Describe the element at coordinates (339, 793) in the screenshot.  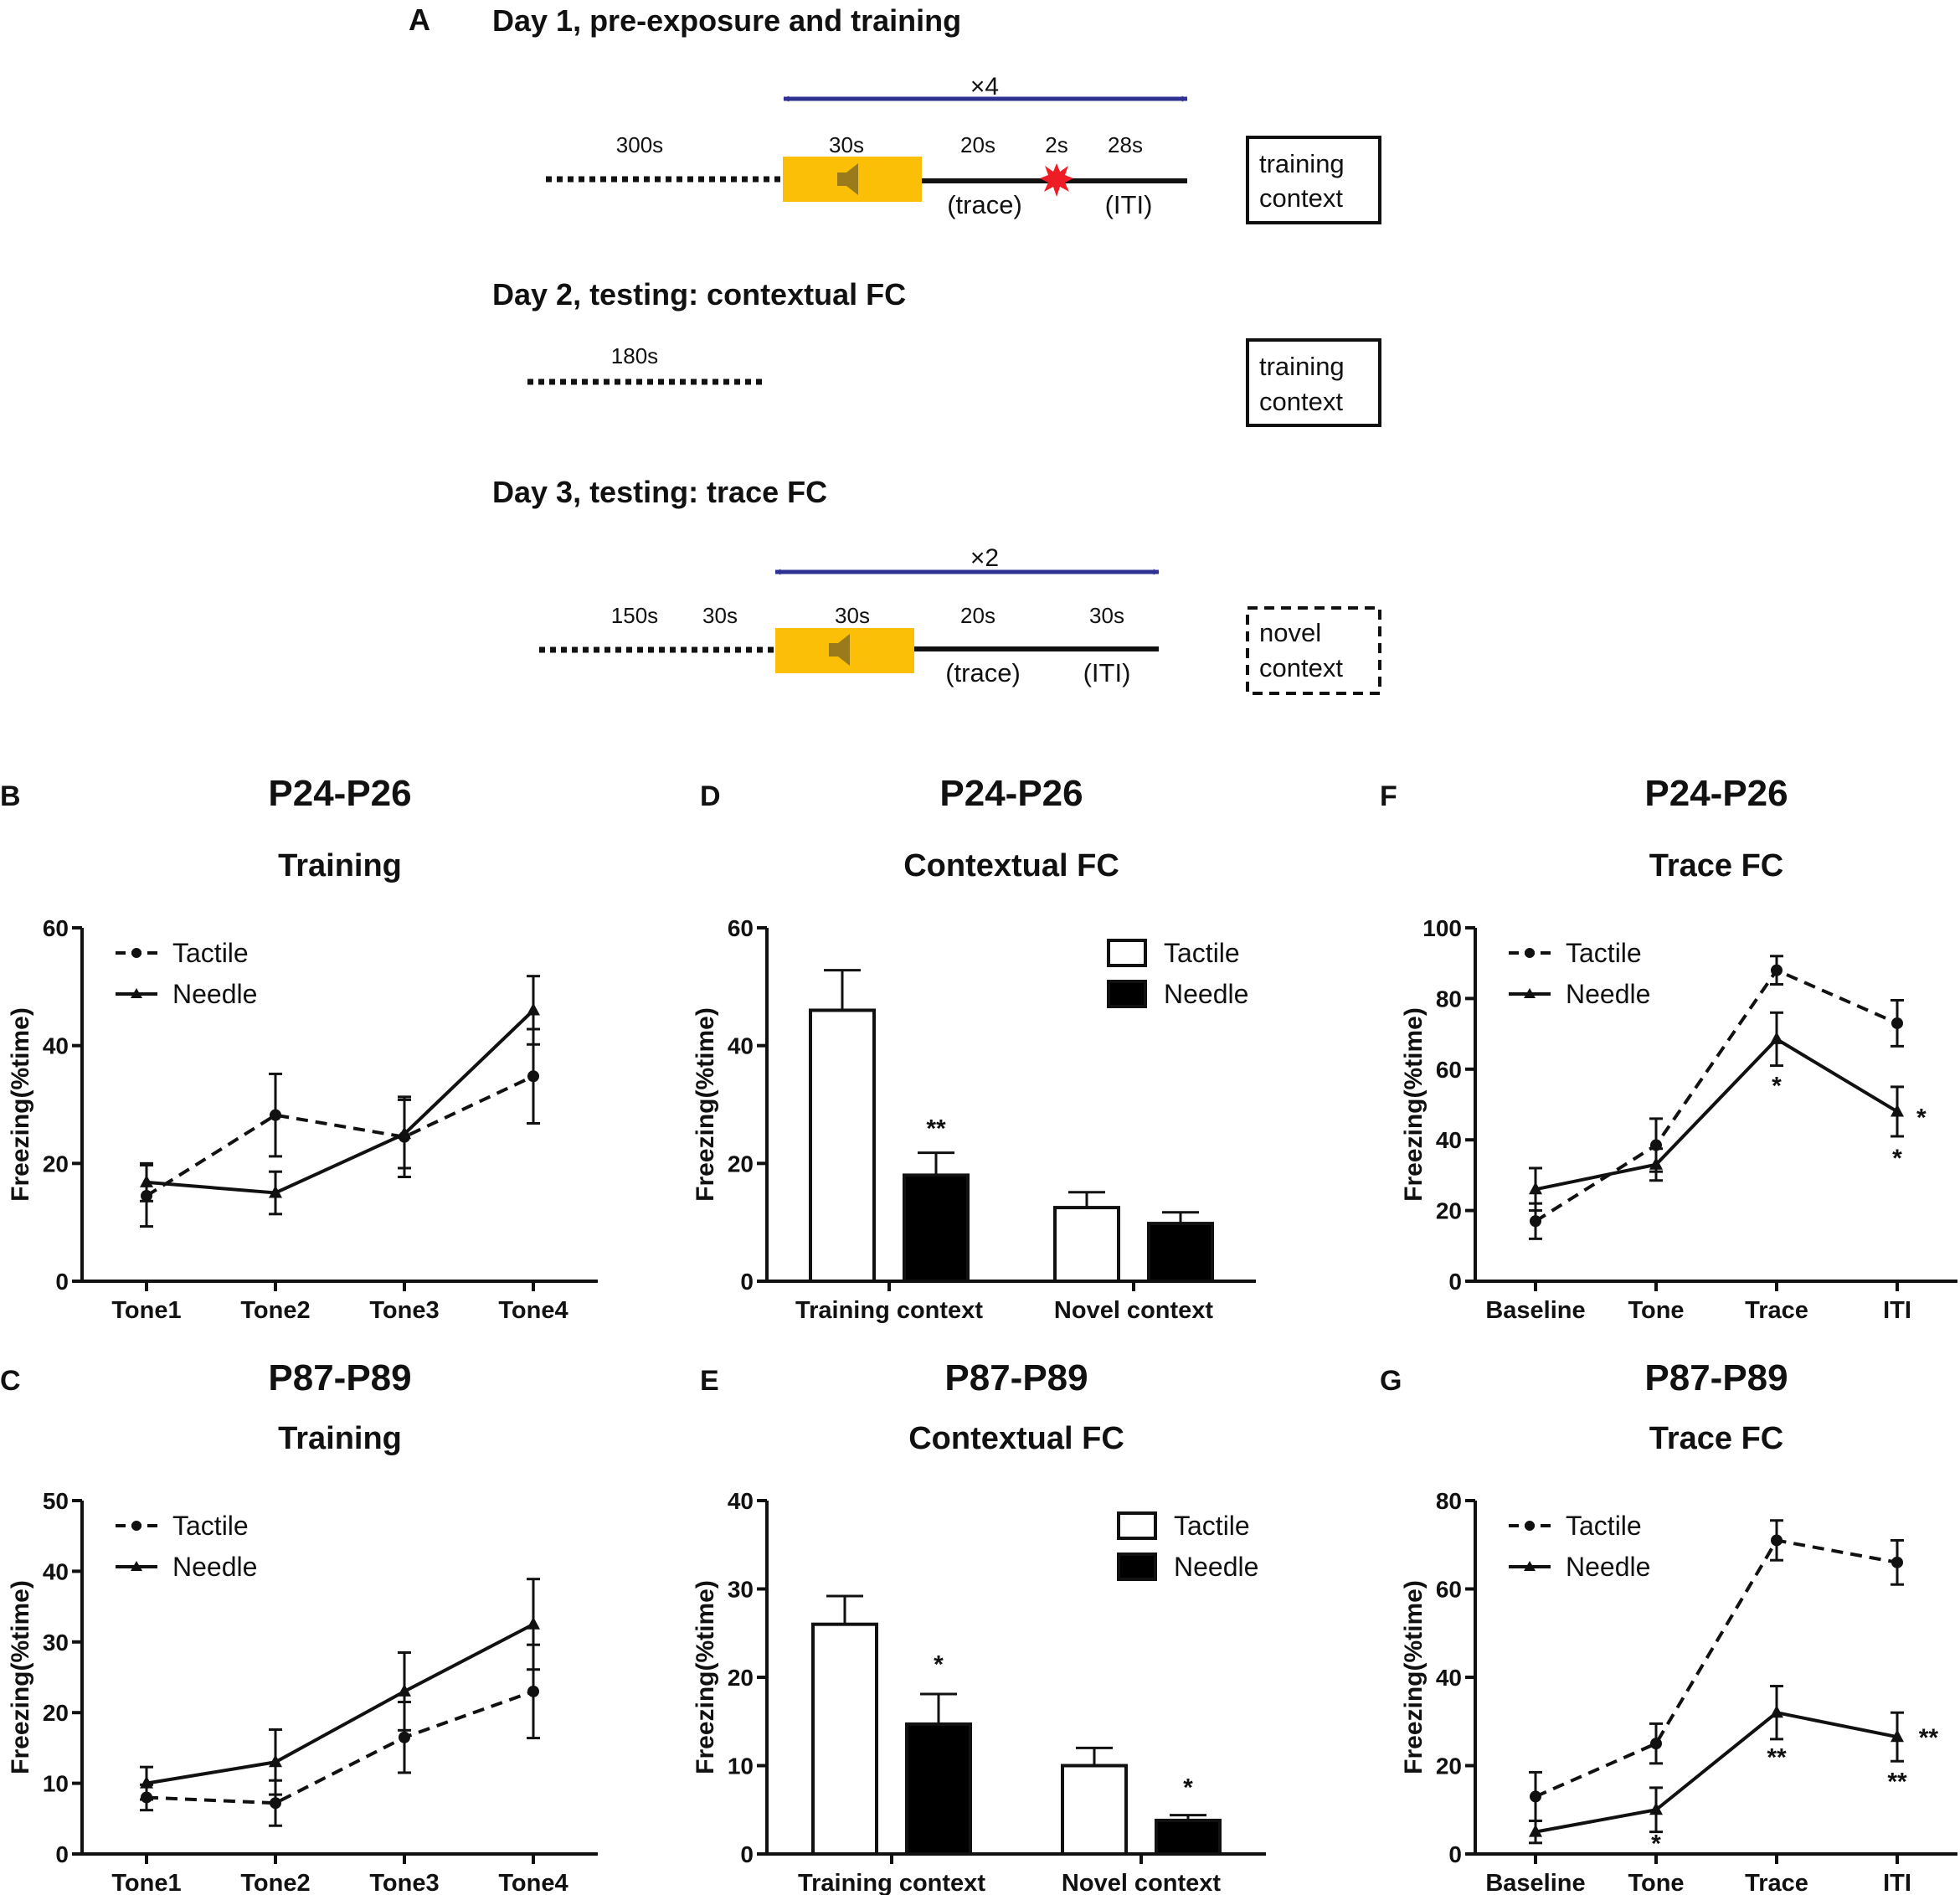
I see `chart-title: P24-P26` at that location.